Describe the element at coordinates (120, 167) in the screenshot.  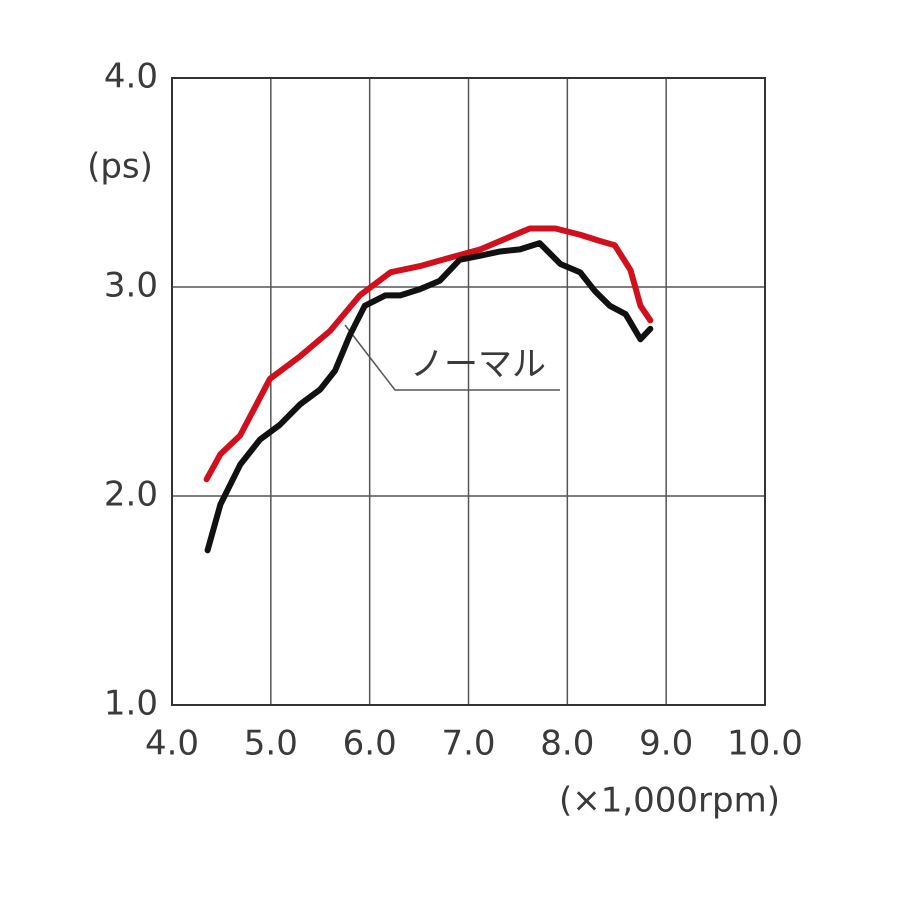
I see `y-axis-label: (ps)` at that location.